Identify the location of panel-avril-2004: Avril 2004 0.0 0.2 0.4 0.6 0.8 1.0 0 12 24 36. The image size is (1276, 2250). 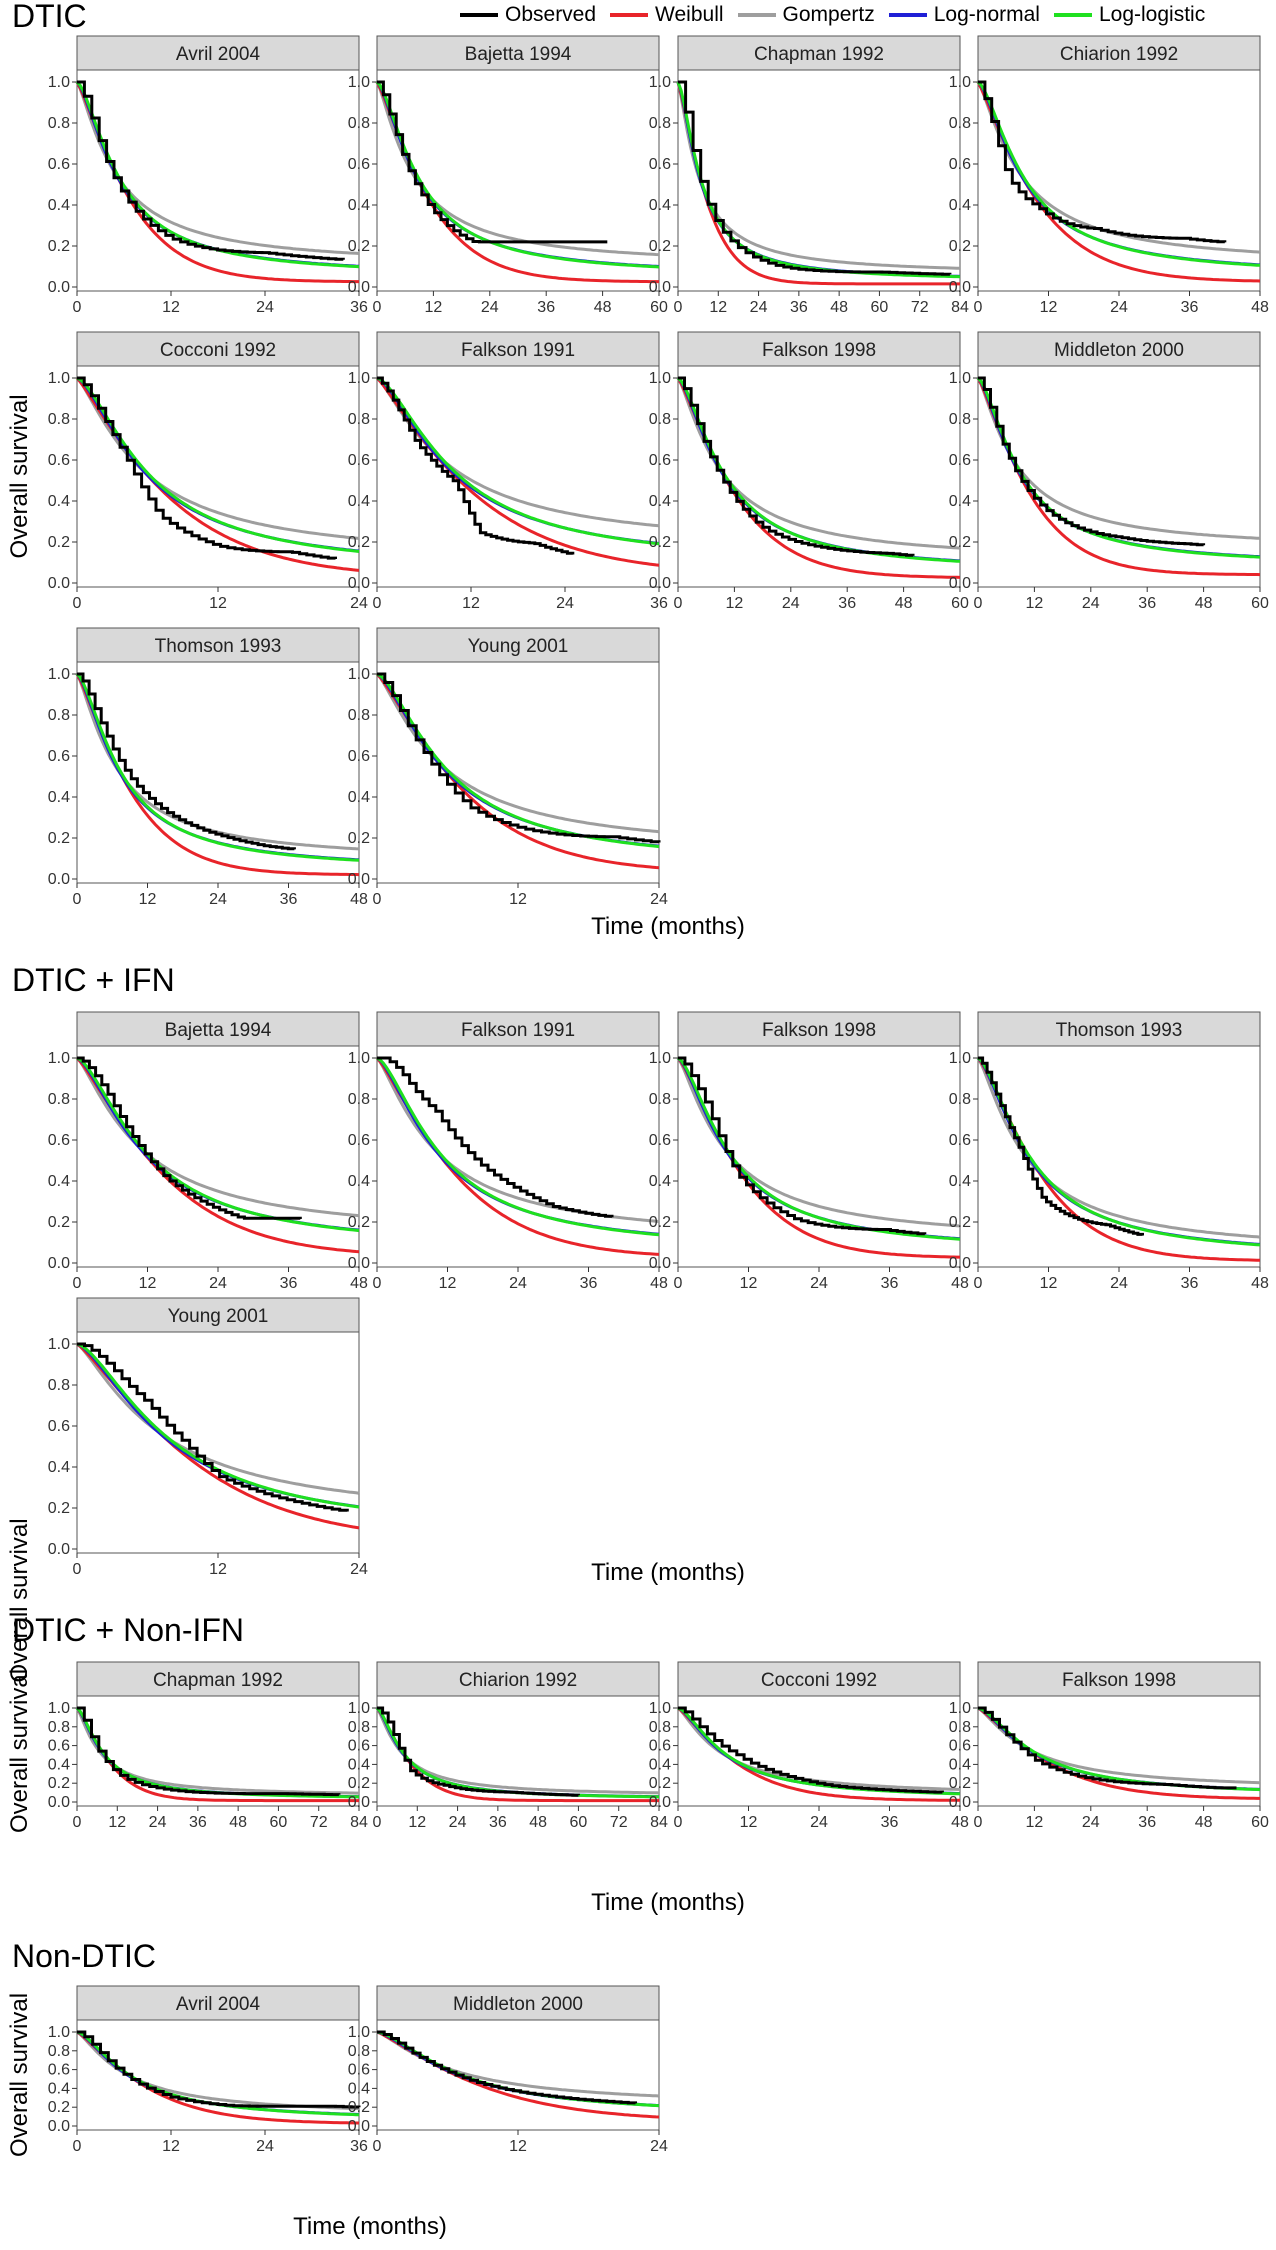
(208, 175).